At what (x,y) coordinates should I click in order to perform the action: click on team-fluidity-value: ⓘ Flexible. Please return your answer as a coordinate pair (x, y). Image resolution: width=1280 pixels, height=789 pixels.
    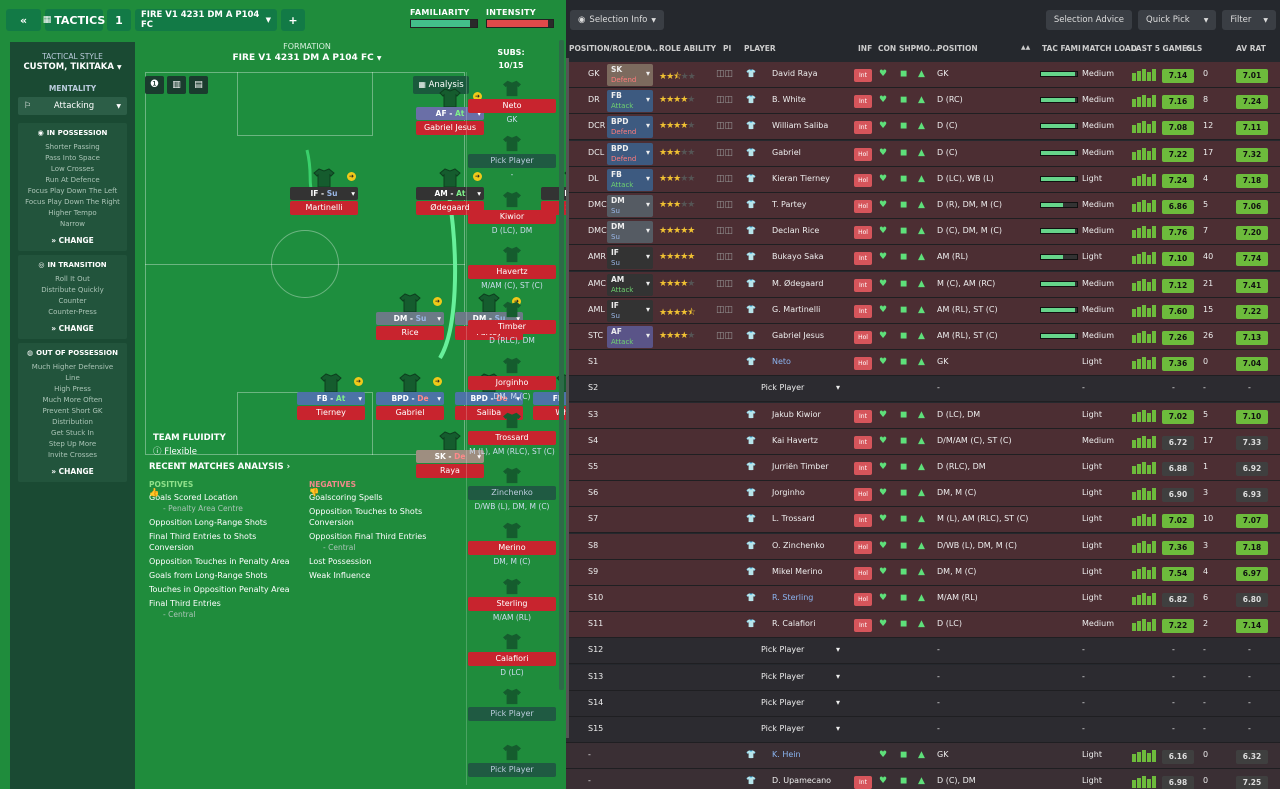
    Looking at the image, I should click on (189, 451).